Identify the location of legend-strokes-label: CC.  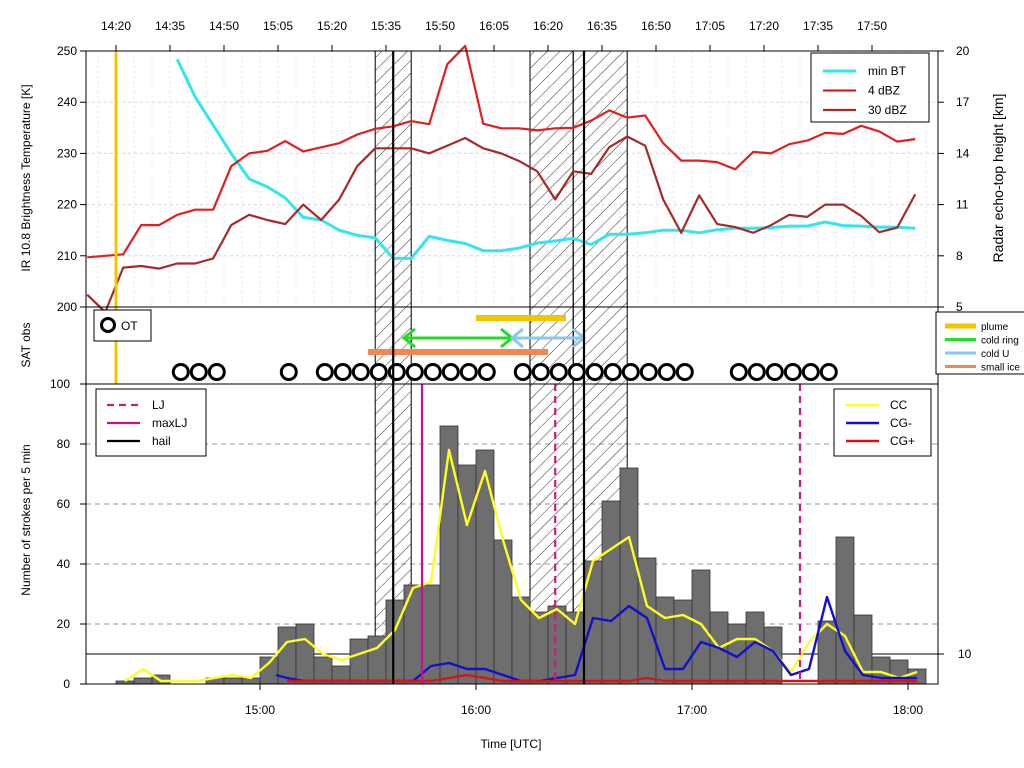
(899, 405).